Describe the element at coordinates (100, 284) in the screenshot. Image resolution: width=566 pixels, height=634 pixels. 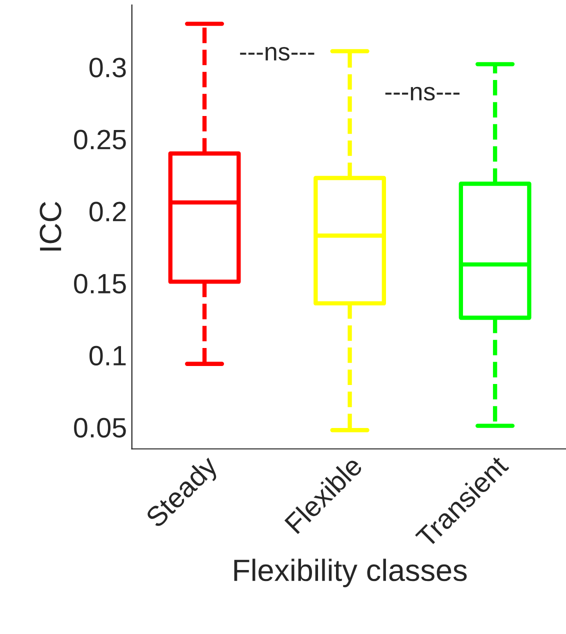
I see `y-tick-label: 0.15` at that location.